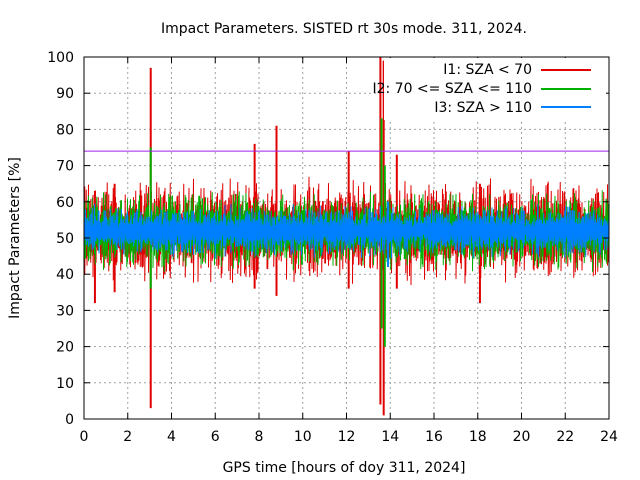 The width and height of the screenshot is (640, 480). Describe the element at coordinates (303, 437) in the screenshot. I see `x-tick-label: 10` at that location.